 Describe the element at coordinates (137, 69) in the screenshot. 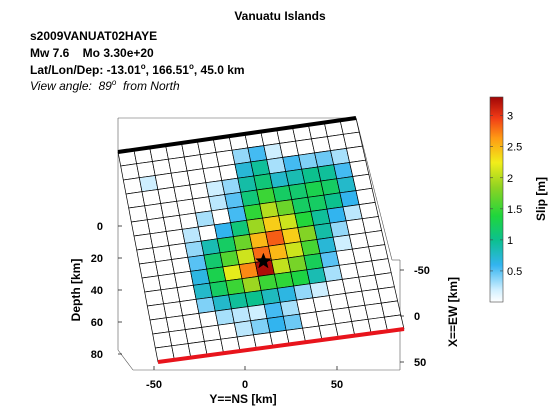

I see `location-line: Lat/Lon/Dep: -13.01o, 166.51o, 45.0 km` at that location.